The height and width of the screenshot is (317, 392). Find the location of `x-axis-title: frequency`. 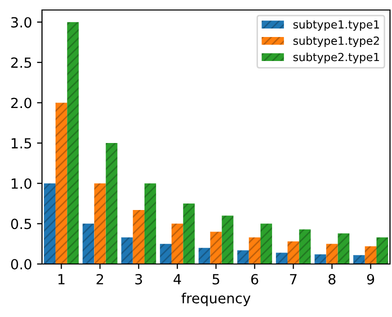

x-axis-title: frequency is located at coordinates (215, 299).